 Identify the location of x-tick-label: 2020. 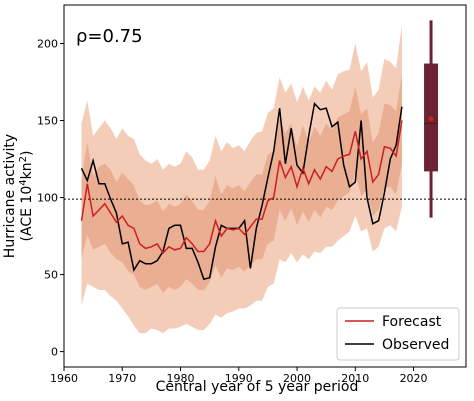
(414, 378).